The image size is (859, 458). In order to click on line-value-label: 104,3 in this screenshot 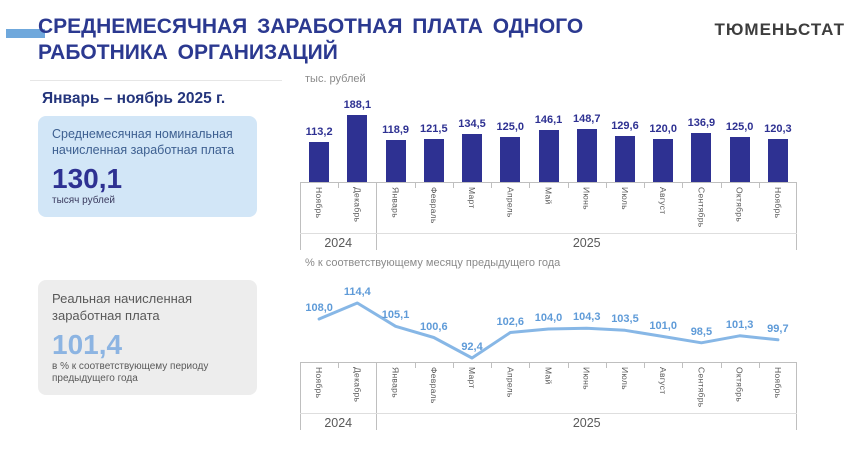, I will do `click(586, 317)`.